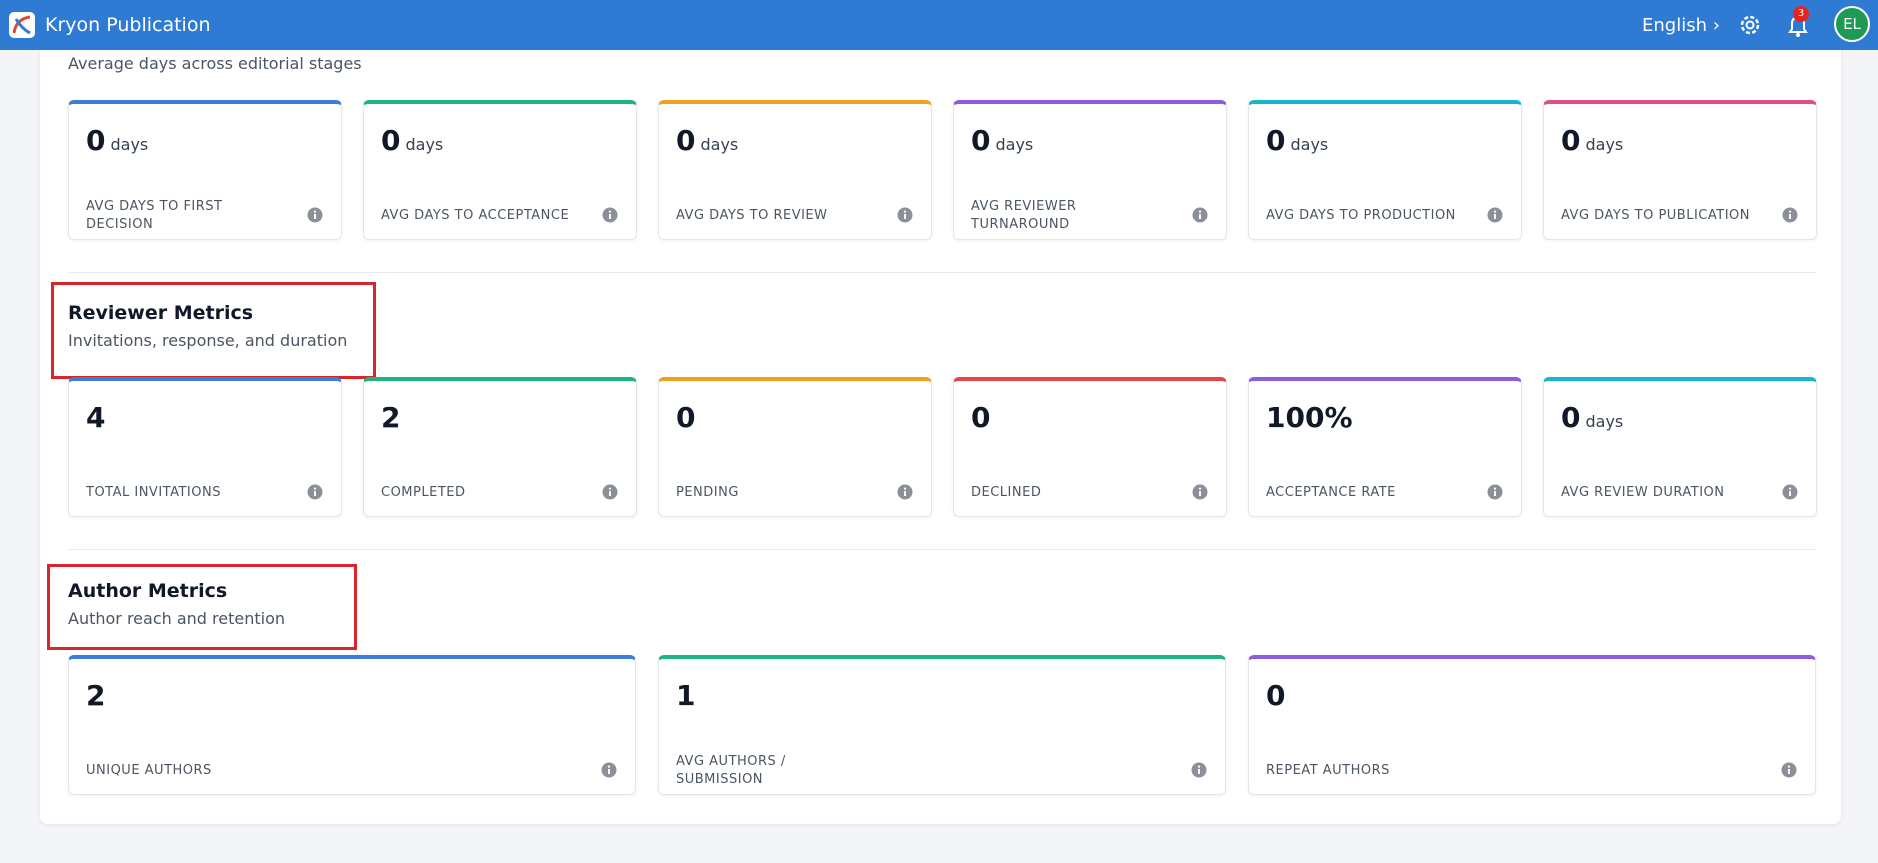 The image size is (1878, 863). What do you see at coordinates (1716, 25) in the screenshot?
I see `chevron: ›` at bounding box center [1716, 25].